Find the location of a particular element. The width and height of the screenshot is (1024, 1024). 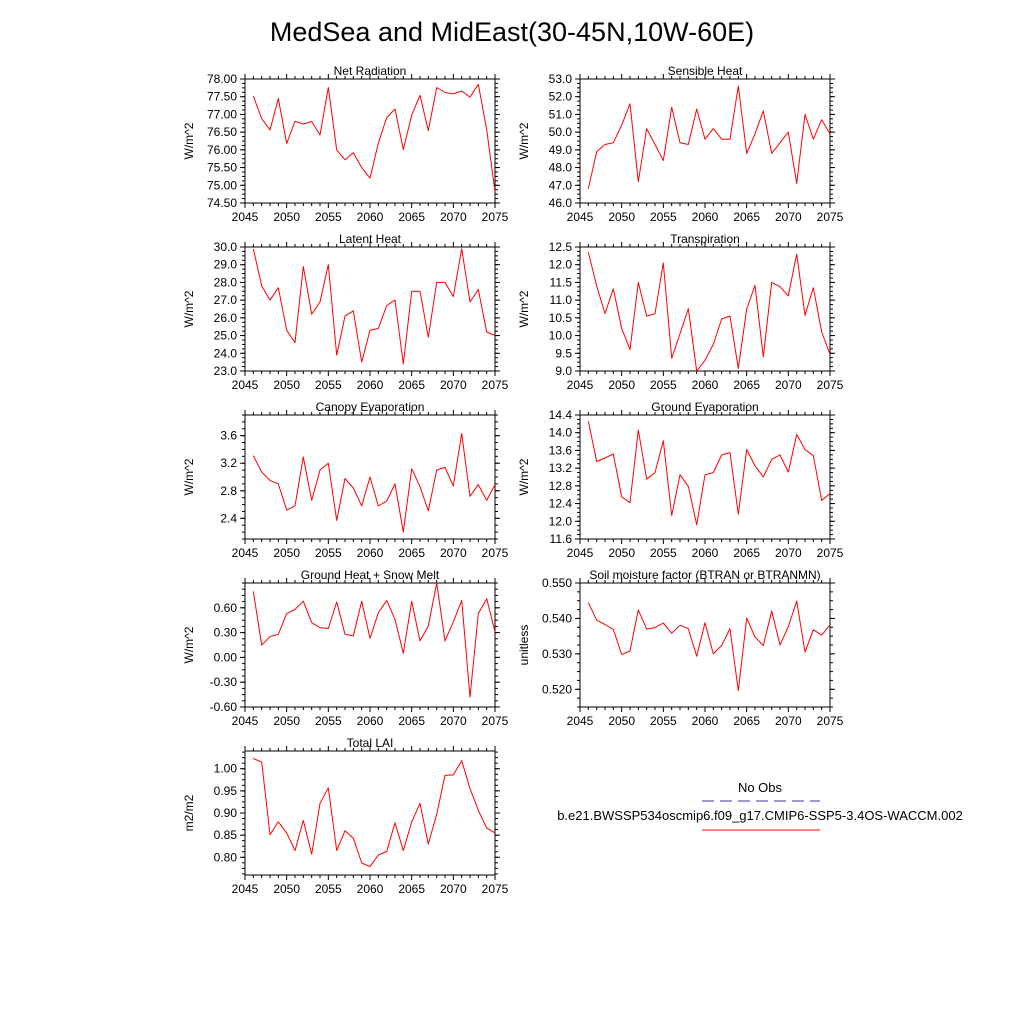

y-tick-label: 12.0 is located at coordinates (561, 265).